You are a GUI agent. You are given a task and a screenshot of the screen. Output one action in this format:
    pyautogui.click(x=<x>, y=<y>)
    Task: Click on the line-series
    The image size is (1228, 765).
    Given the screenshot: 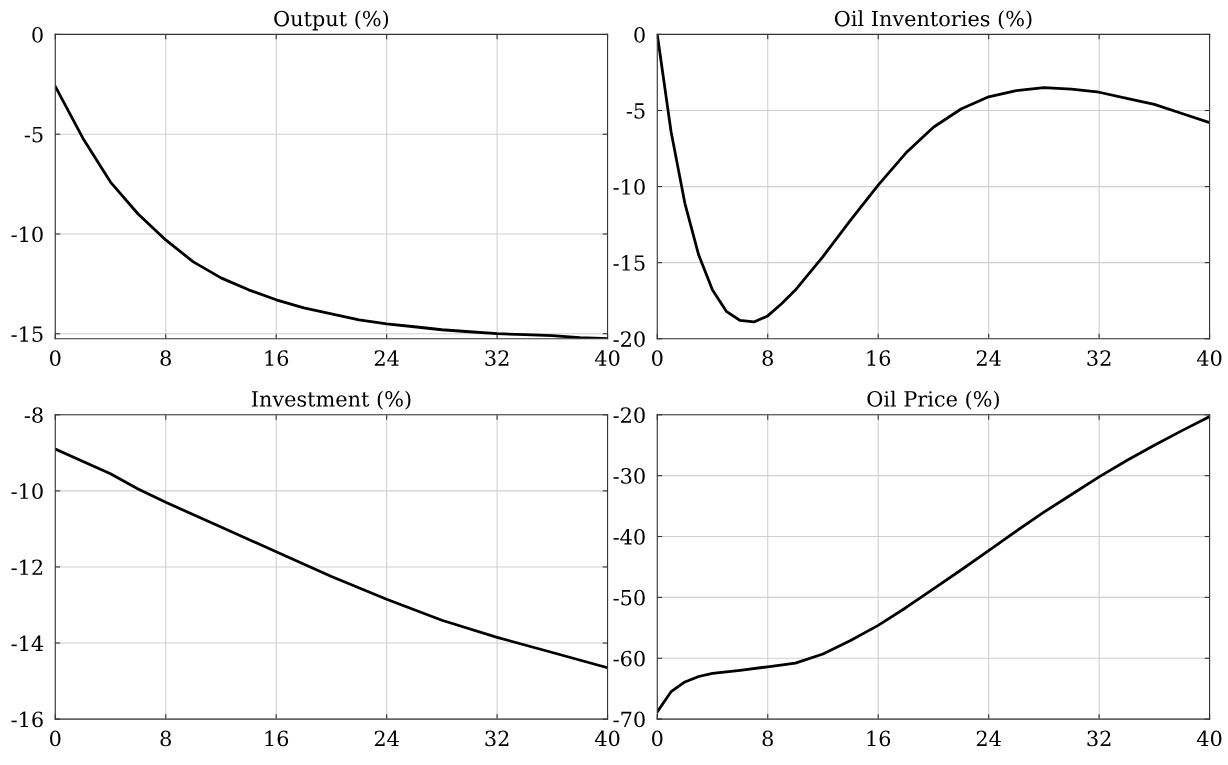 What is the action you would take?
    pyautogui.click(x=331, y=558)
    